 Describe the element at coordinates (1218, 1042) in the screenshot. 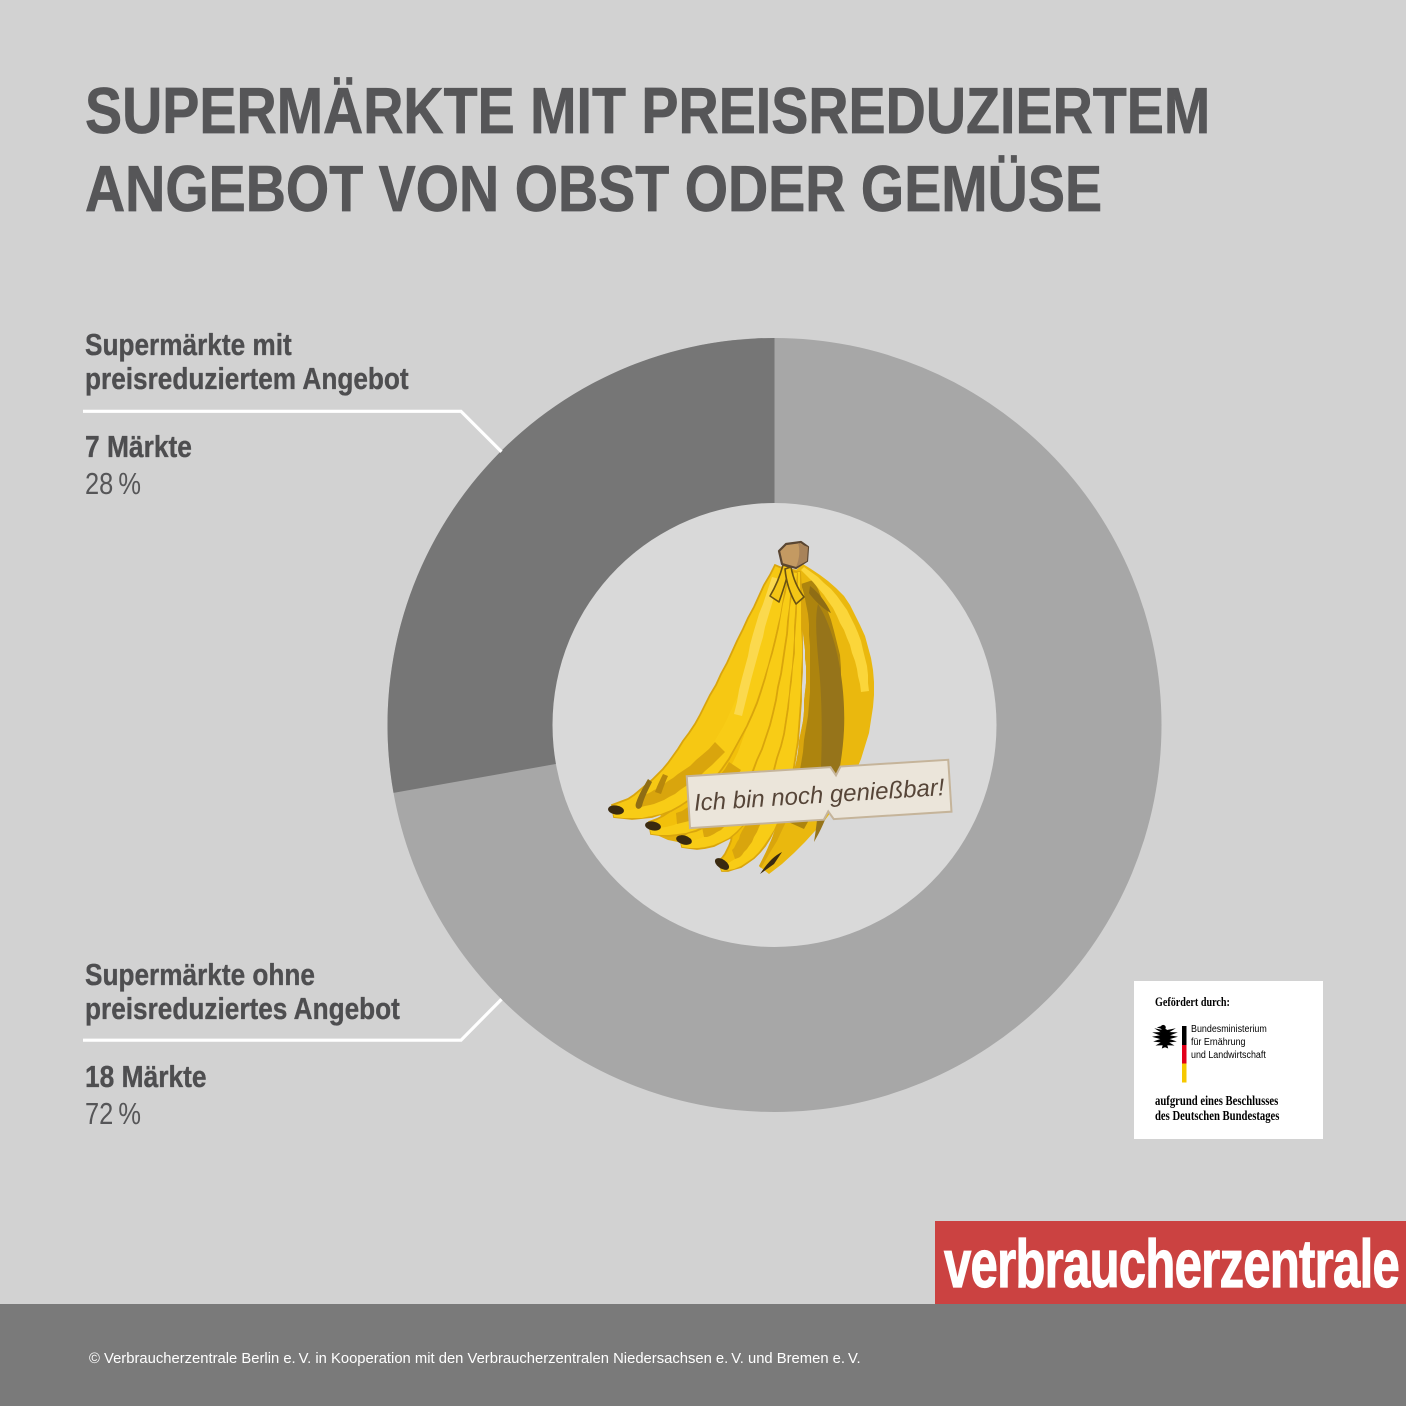

I see `svg-text: für Ernährung` at that location.